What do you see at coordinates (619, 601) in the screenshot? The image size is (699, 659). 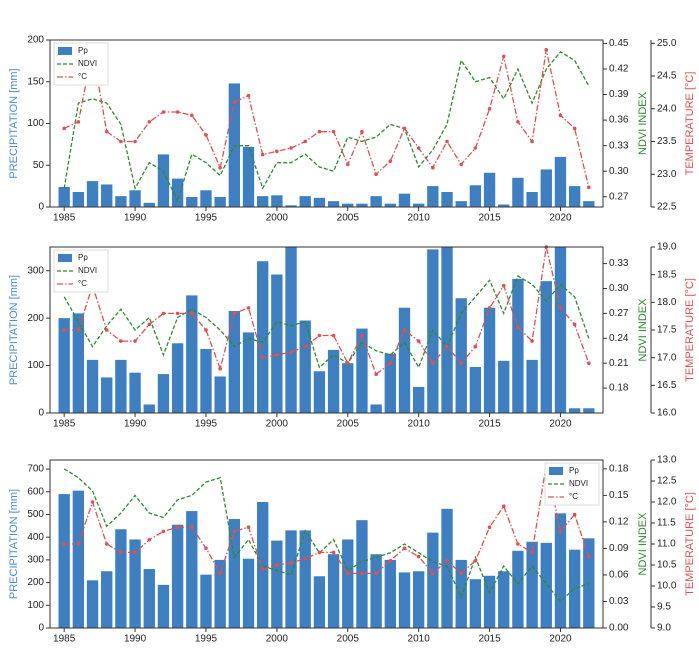 I see `y2-tick-label: 0.03` at bounding box center [619, 601].